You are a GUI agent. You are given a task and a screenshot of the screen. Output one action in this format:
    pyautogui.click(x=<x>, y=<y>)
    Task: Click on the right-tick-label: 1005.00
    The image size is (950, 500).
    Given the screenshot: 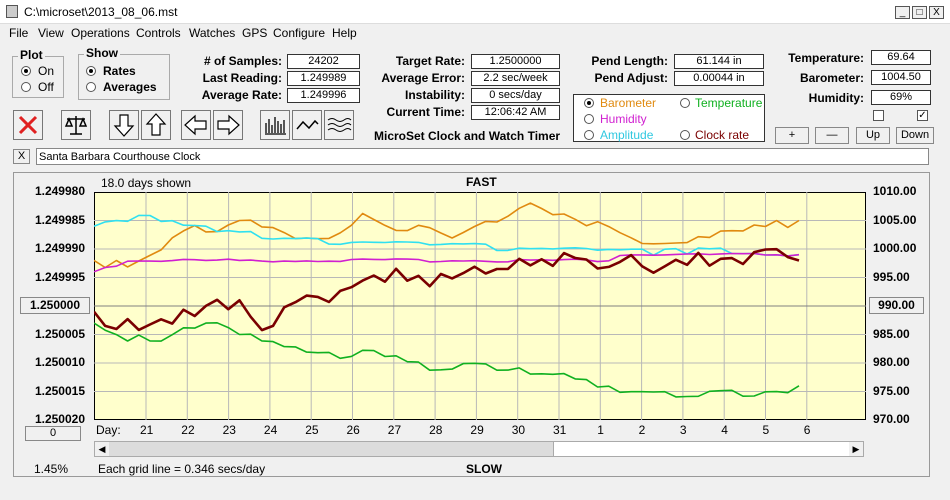 What is the action you would take?
    pyautogui.click(x=895, y=219)
    